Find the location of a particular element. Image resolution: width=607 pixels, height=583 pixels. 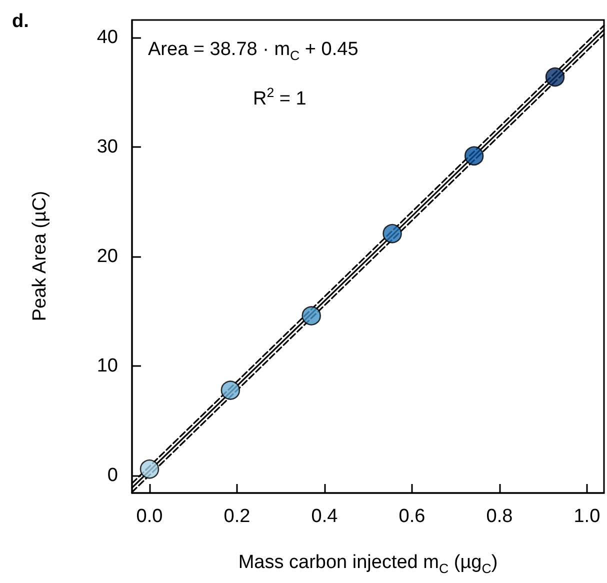

x-tick-label: 0.6 is located at coordinates (412, 516).